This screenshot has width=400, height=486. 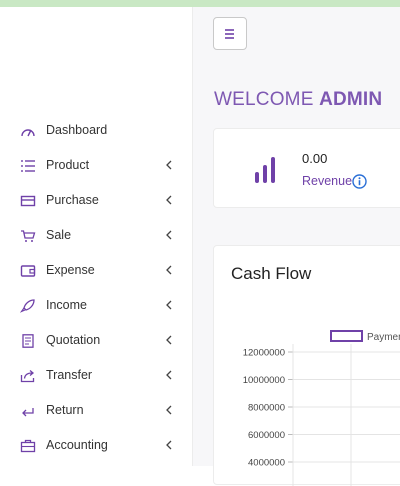 What do you see at coordinates (264, 99) in the screenshot?
I see `welcome-prefix: WELCOME` at bounding box center [264, 99].